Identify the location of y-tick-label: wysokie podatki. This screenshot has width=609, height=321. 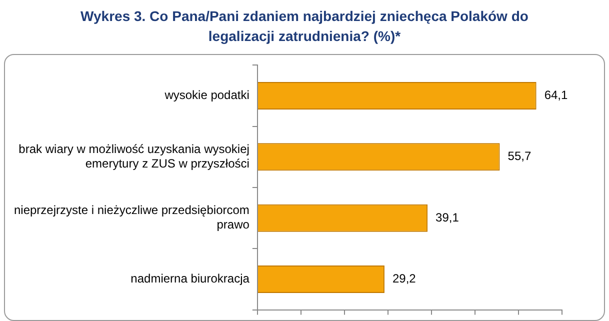
(207, 95).